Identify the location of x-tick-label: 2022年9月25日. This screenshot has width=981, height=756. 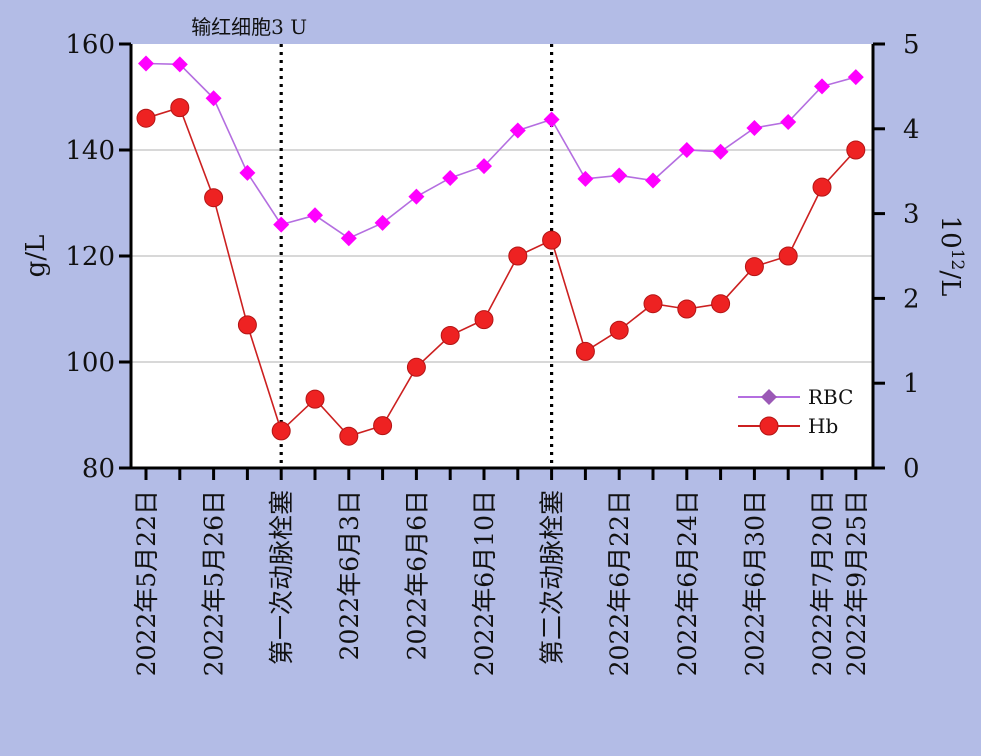
(856, 583).